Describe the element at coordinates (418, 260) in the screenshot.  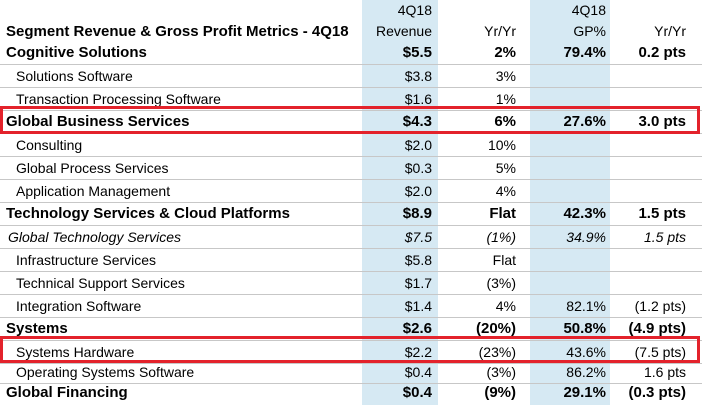
I see `revenue-cell: $5.8` at that location.